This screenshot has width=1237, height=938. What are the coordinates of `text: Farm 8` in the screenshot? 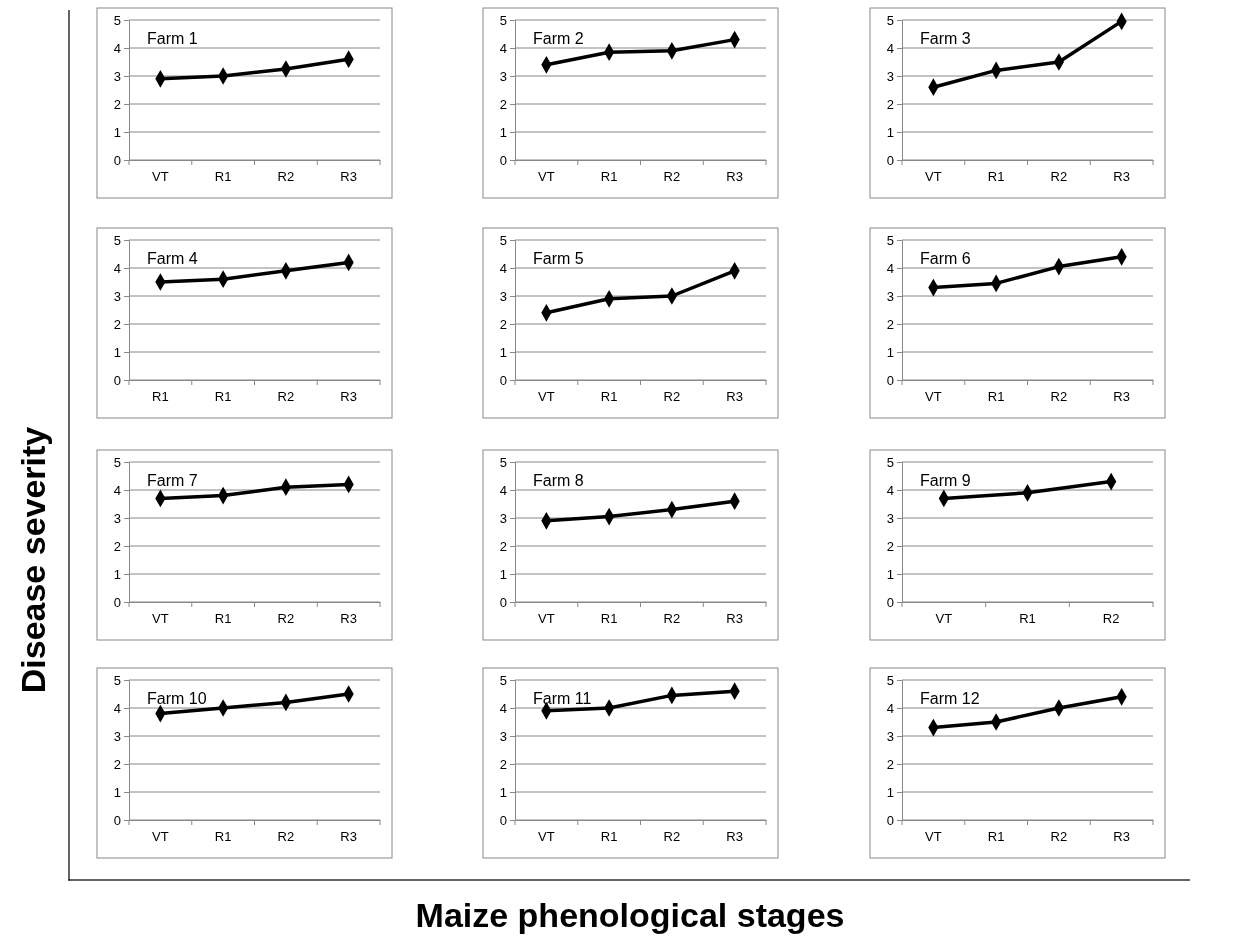 It's located at (558, 480).